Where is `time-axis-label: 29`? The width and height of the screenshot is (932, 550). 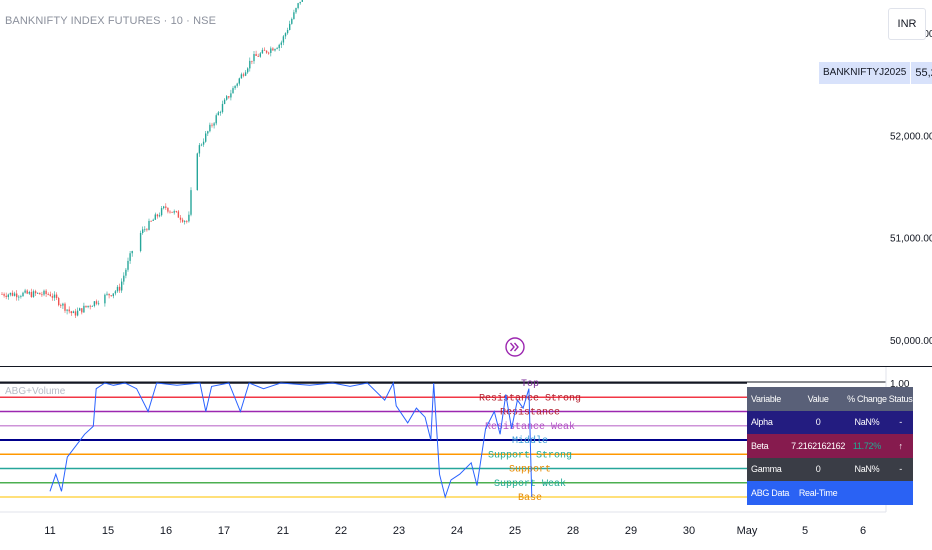 time-axis-label: 29 is located at coordinates (631, 531).